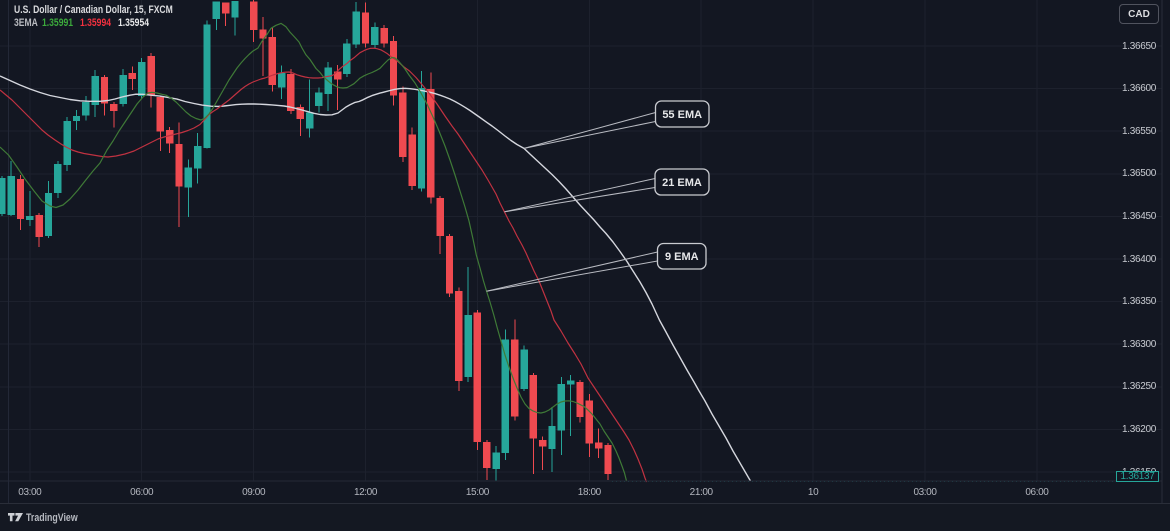  Describe the element at coordinates (682, 183) in the screenshot. I see `svg-text: 21 EMA` at that location.